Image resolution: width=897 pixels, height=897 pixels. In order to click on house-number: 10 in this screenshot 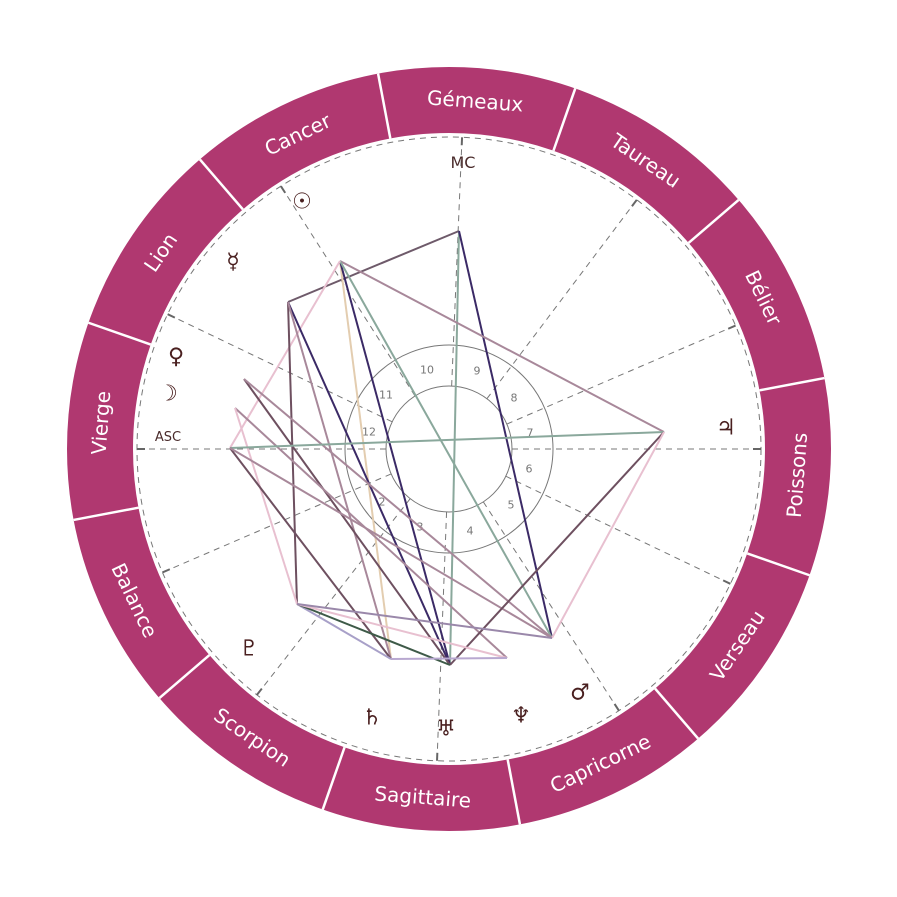, I will do `click(427, 370)`.